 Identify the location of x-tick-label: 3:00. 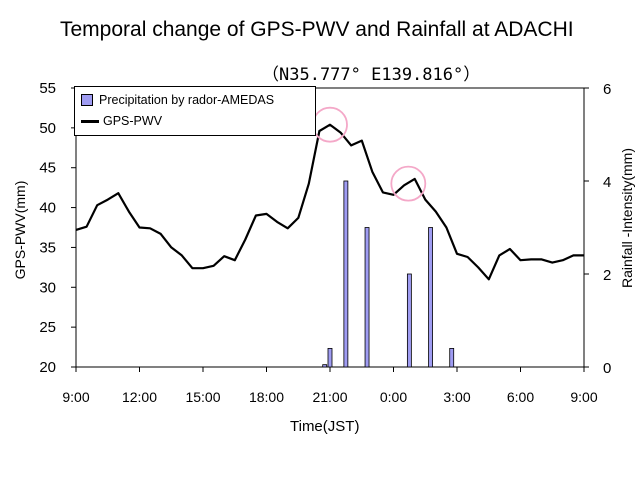
(456, 397).